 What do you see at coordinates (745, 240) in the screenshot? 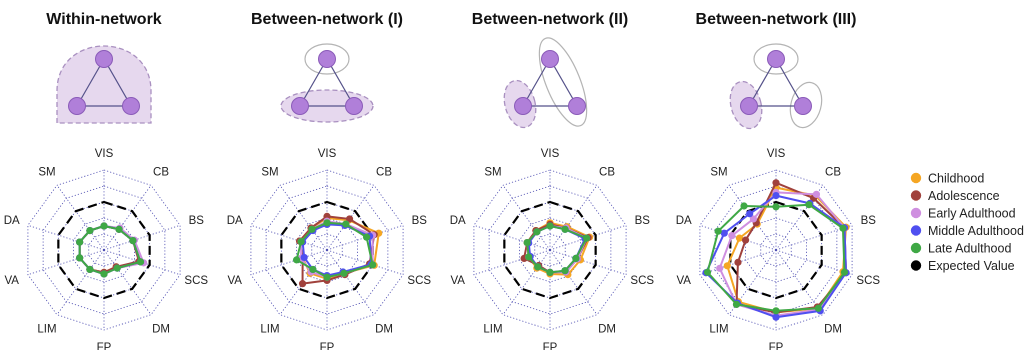
I see `data-point-adolescence-da` at bounding box center [745, 240].